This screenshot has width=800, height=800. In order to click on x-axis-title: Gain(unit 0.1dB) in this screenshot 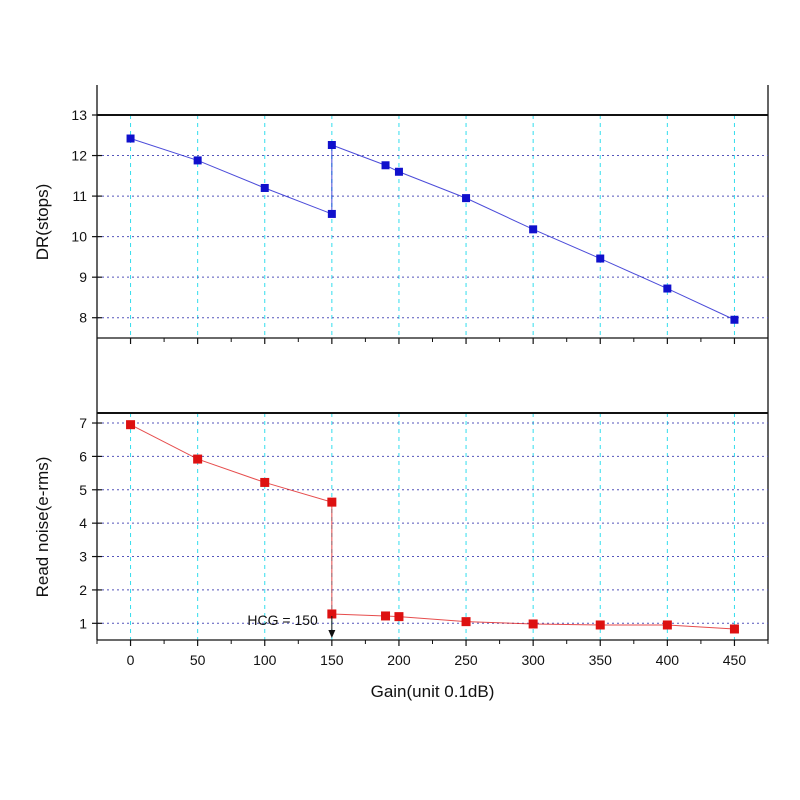, I will do `click(433, 691)`.